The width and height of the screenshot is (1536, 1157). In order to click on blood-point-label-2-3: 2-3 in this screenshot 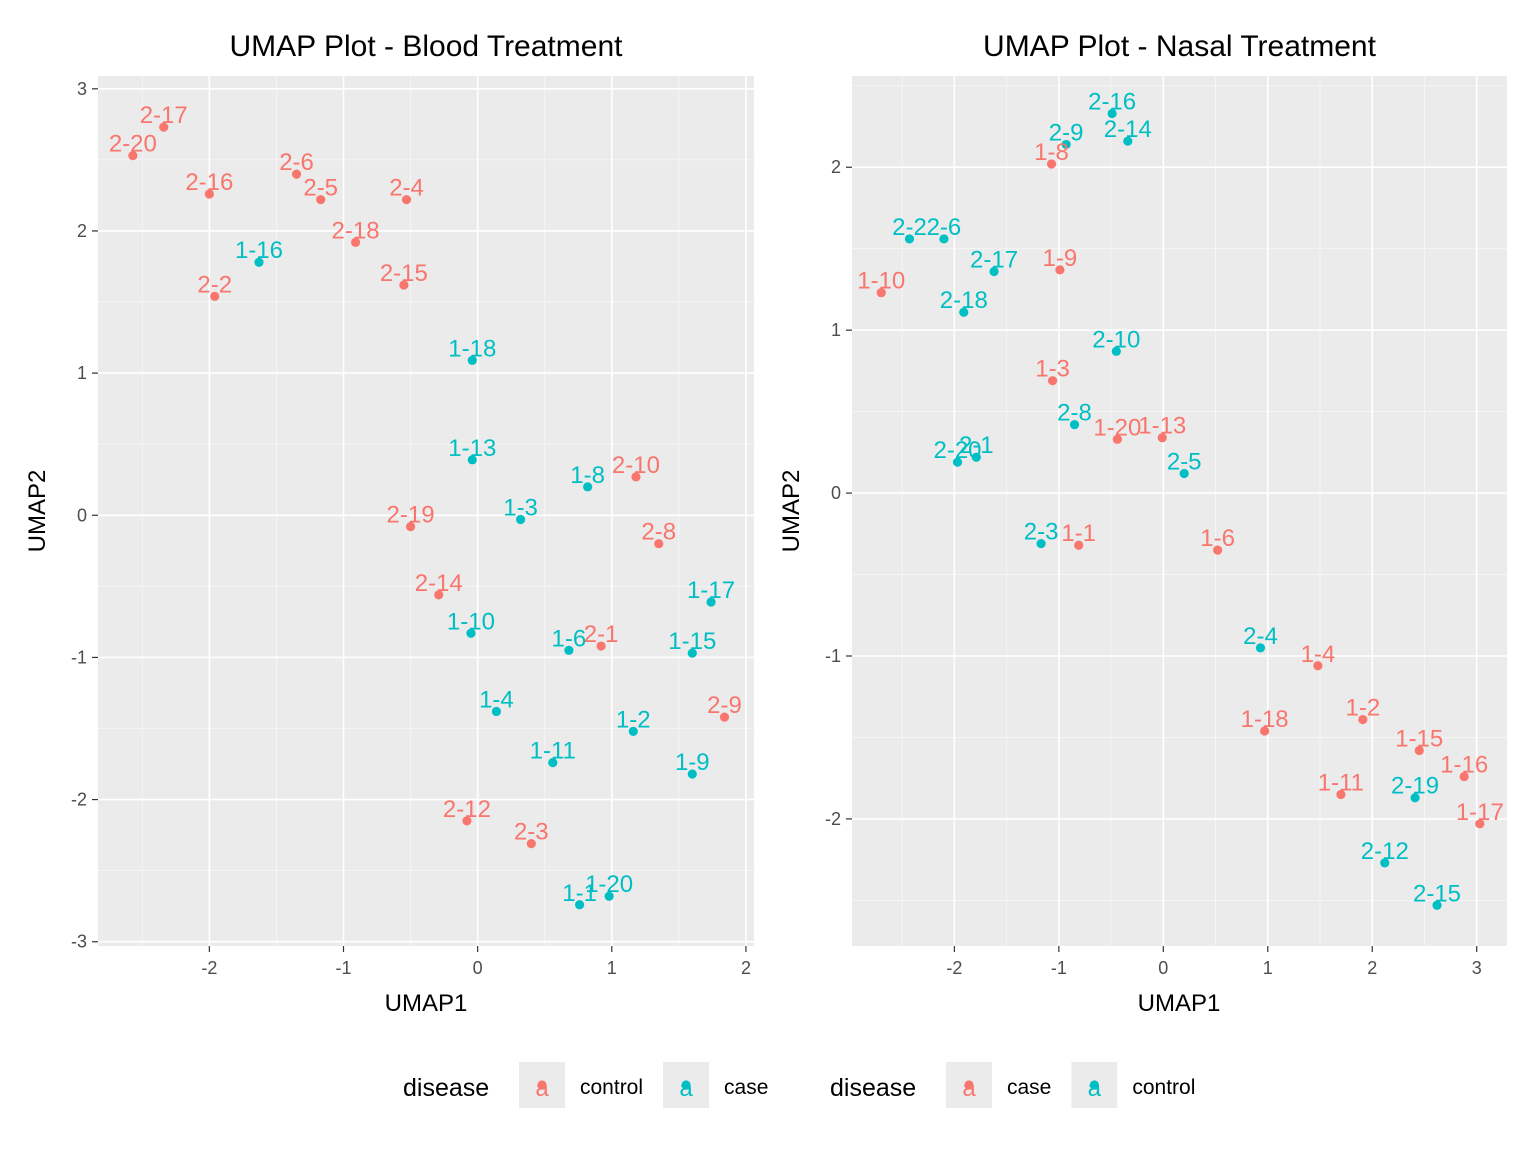, I will do `click(531, 832)`.